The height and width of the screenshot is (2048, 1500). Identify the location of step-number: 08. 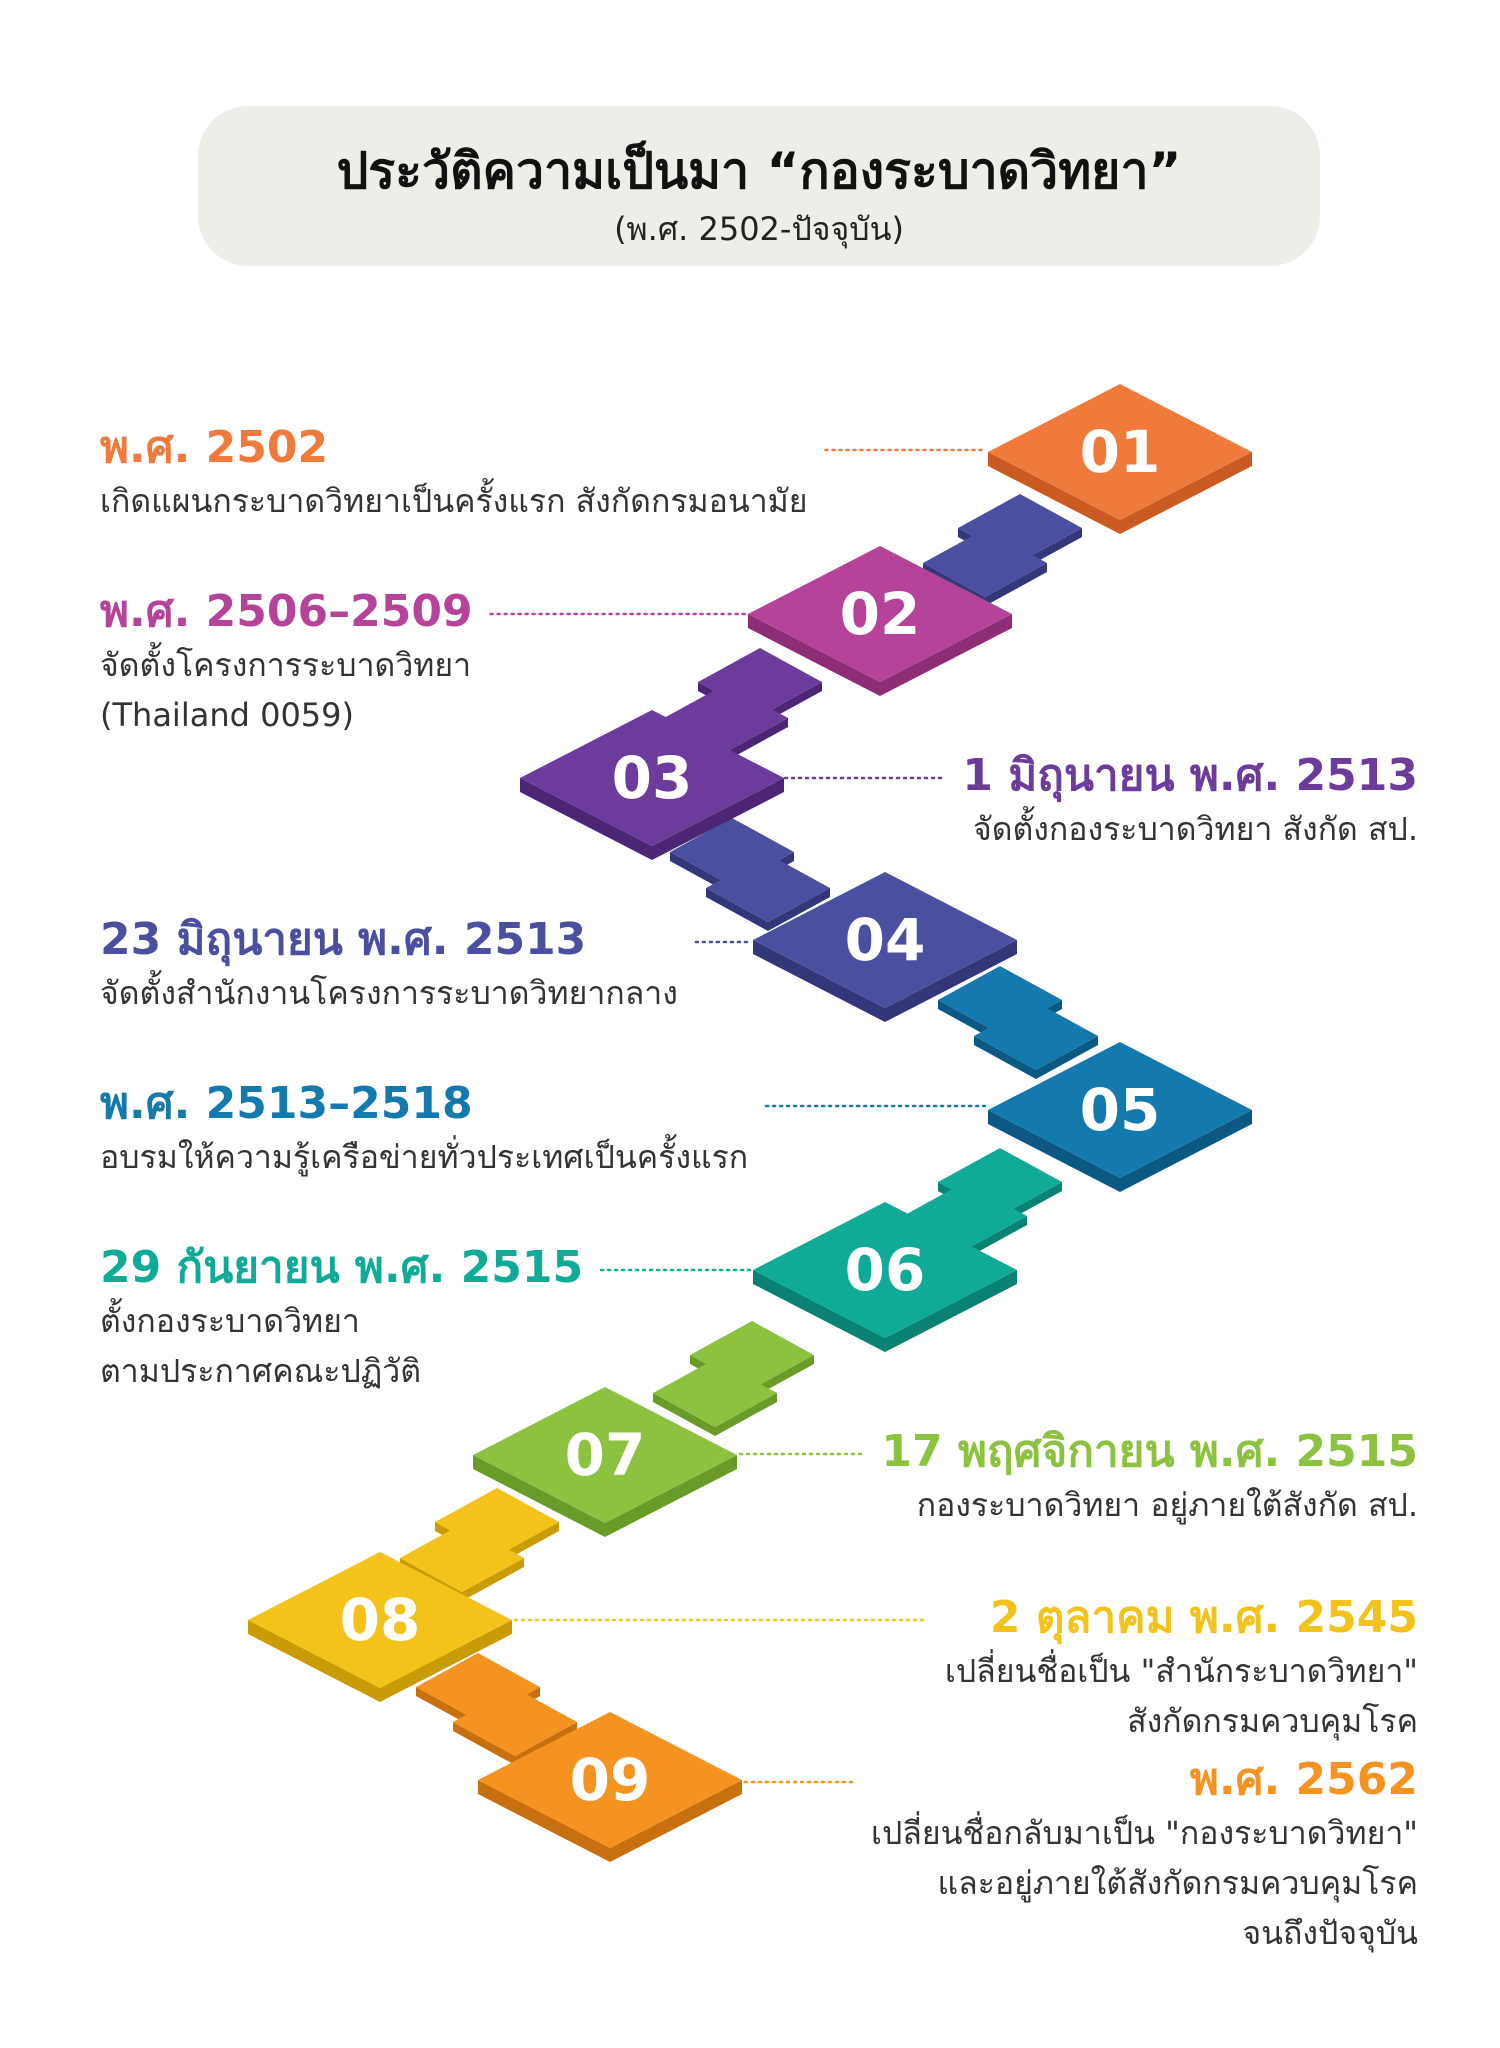
(380, 1620).